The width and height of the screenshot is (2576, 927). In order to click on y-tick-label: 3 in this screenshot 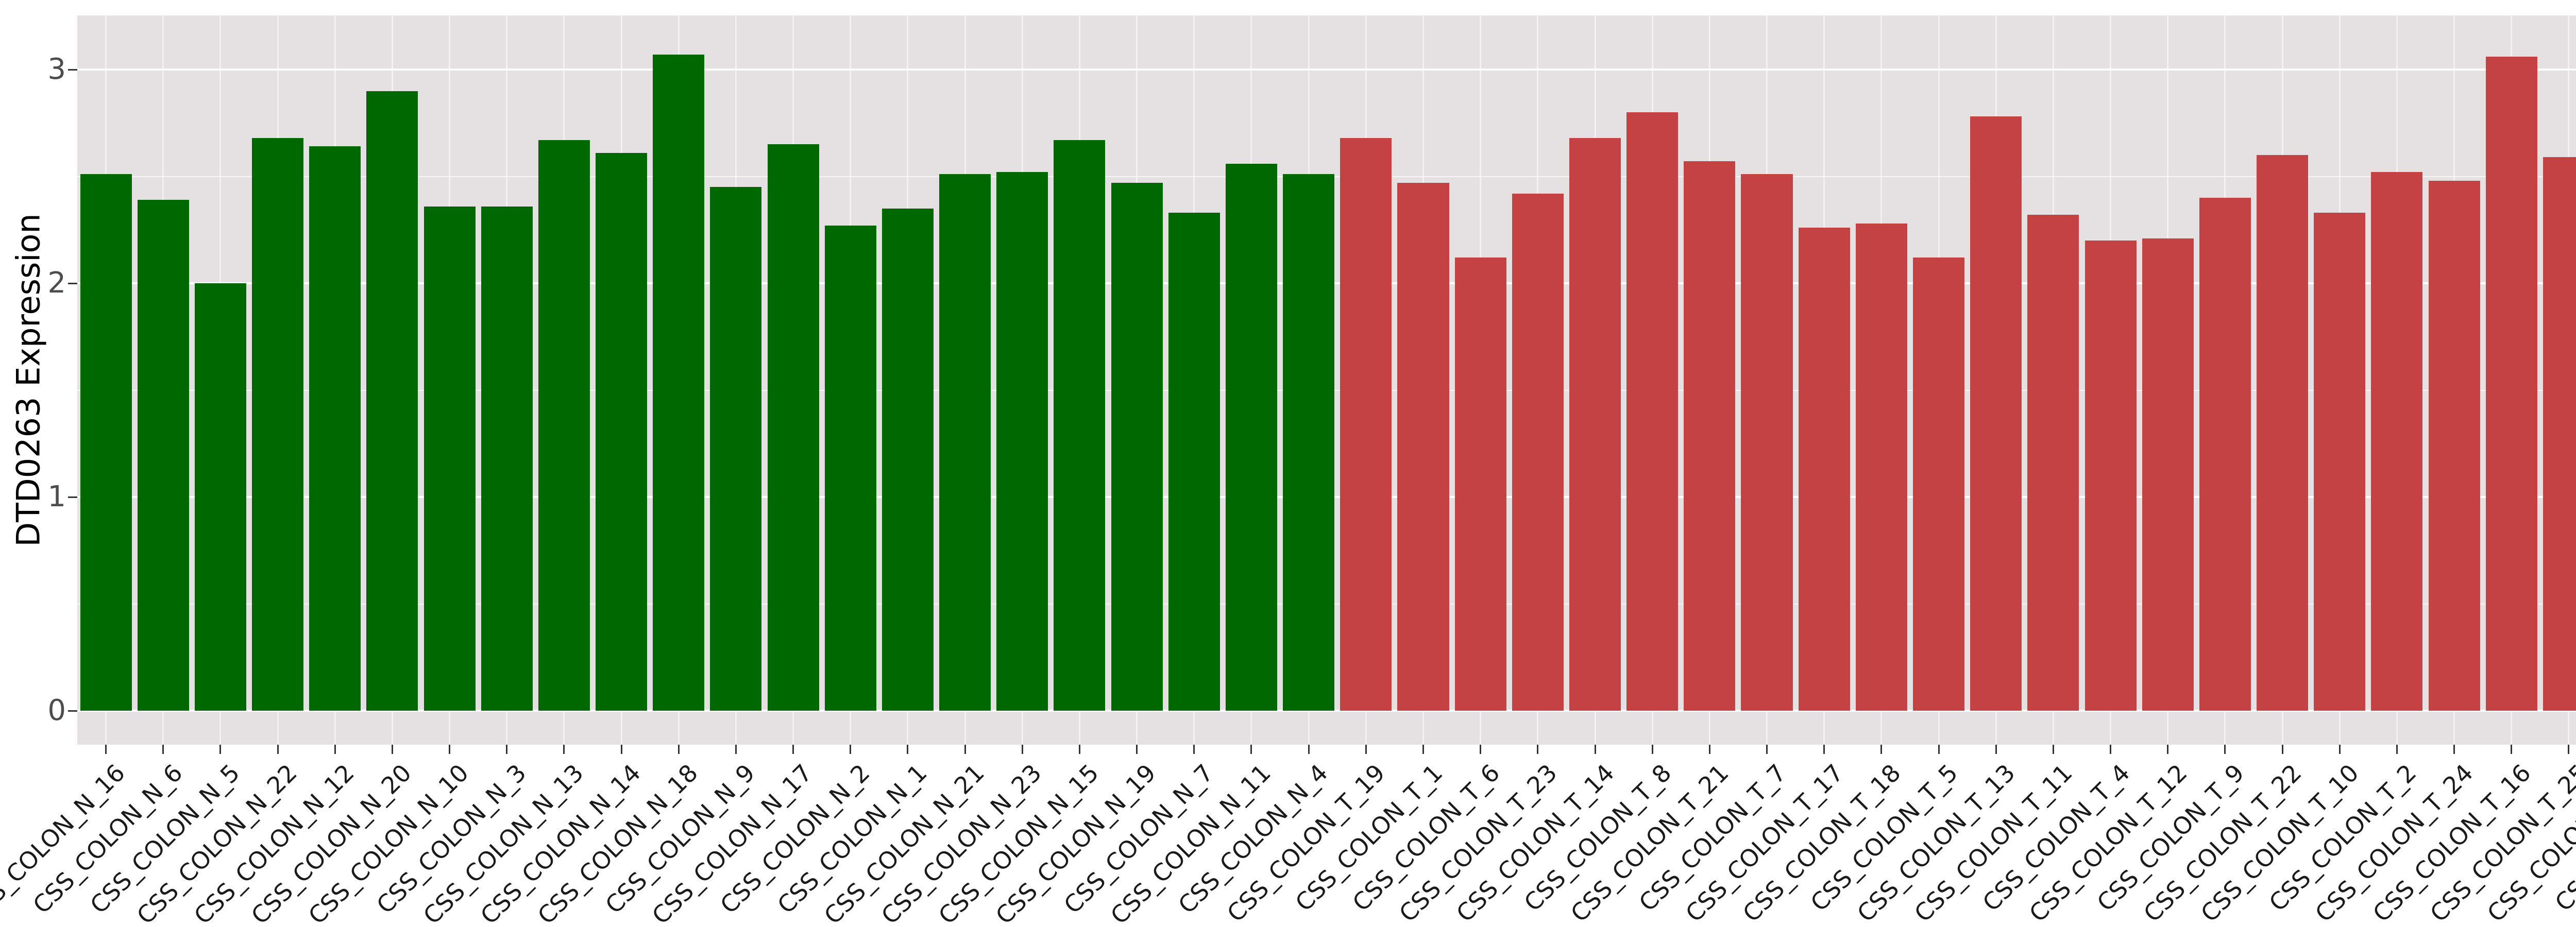, I will do `click(56, 69)`.